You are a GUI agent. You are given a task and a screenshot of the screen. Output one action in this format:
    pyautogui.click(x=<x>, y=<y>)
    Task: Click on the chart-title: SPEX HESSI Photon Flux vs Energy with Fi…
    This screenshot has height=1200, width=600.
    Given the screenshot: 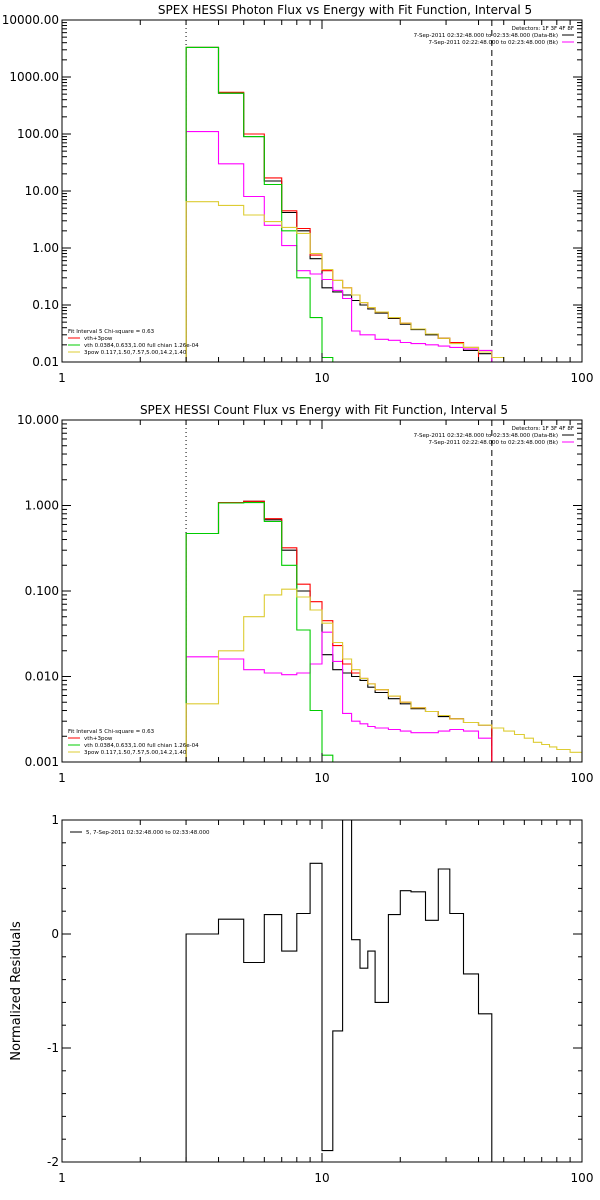 What is the action you would take?
    pyautogui.click(x=345, y=10)
    